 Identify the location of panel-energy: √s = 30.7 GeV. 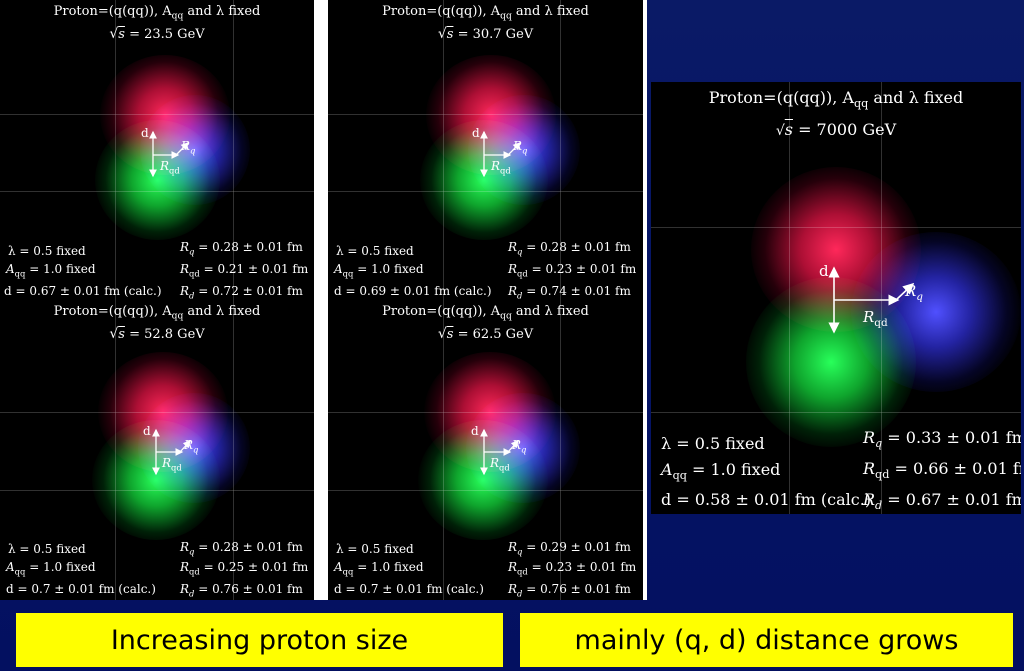
(485, 34).